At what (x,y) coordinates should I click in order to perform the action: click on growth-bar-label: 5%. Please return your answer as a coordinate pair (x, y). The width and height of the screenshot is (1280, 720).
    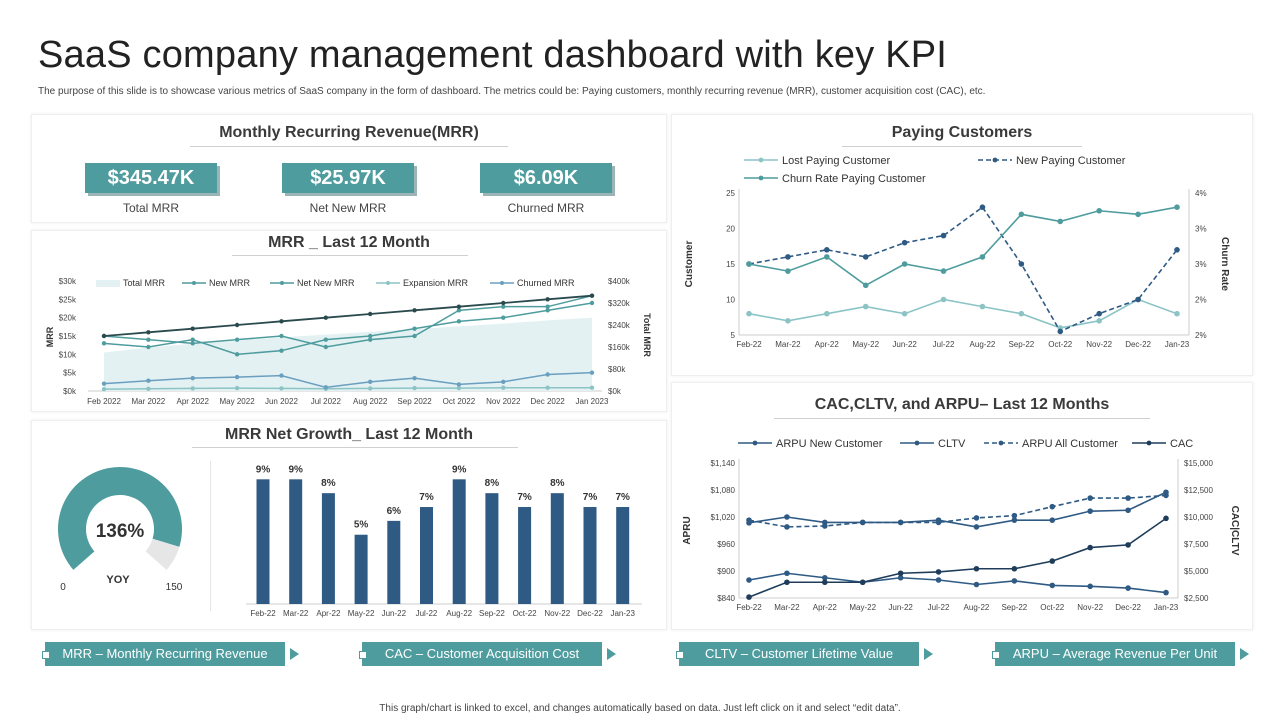
    Looking at the image, I should click on (361, 525).